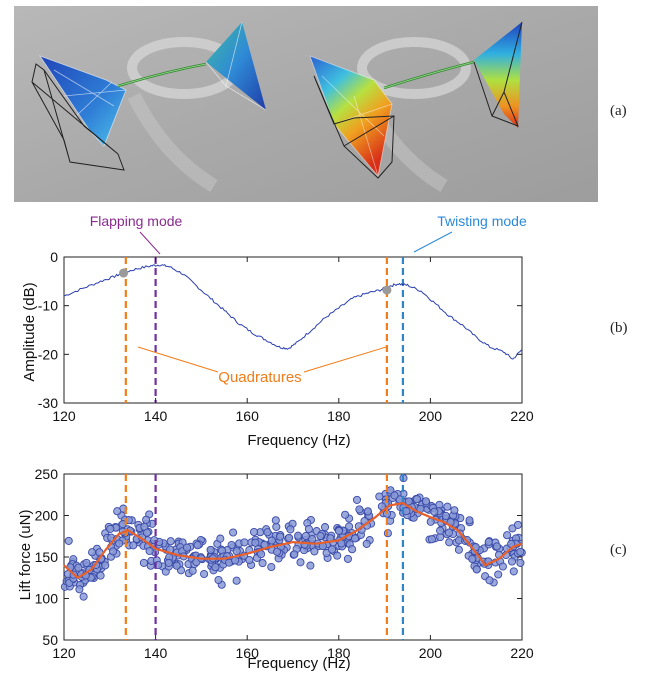  What do you see at coordinates (136, 221) in the screenshot?
I see `flapping-mode-label: Flapping mode` at bounding box center [136, 221].